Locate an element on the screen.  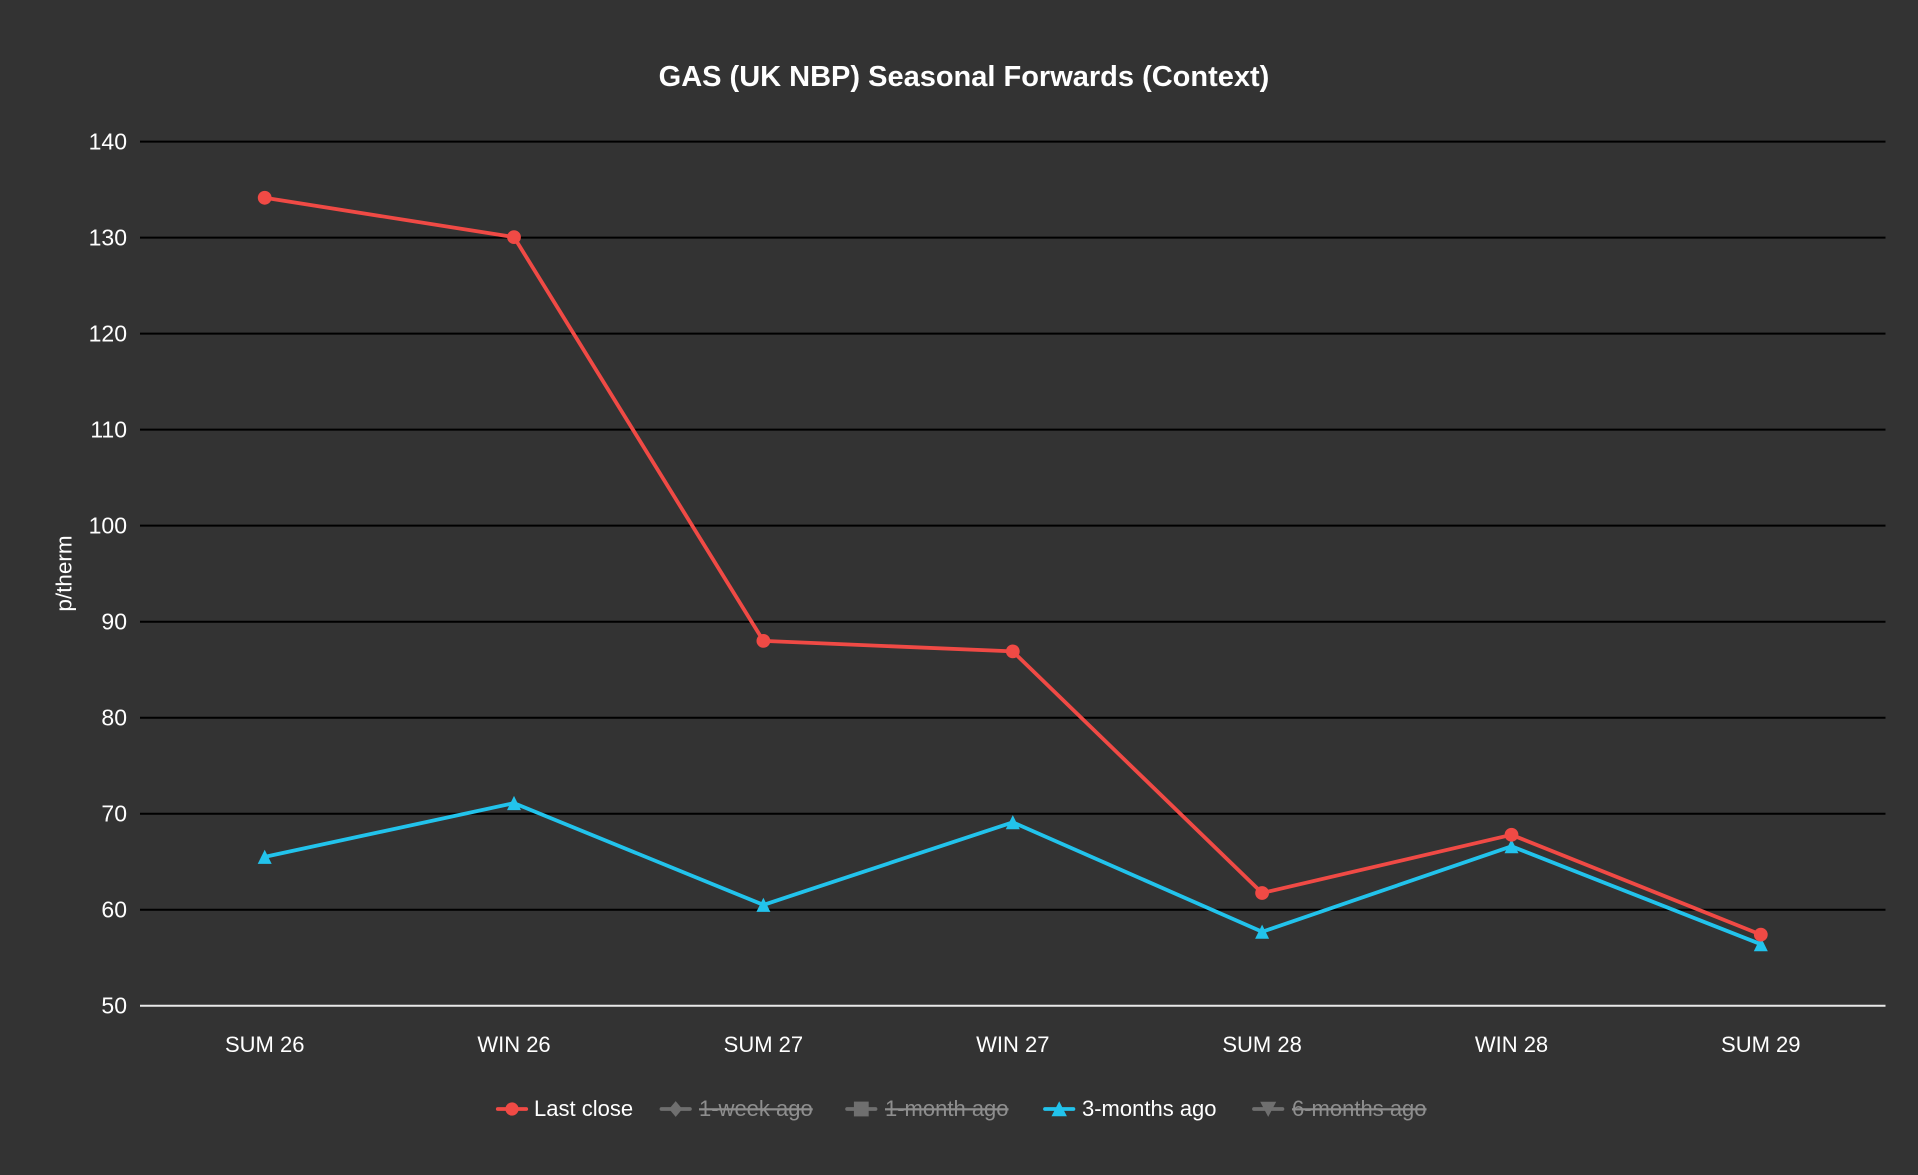
svg-text: 1-month ago is located at coordinates (947, 1108).